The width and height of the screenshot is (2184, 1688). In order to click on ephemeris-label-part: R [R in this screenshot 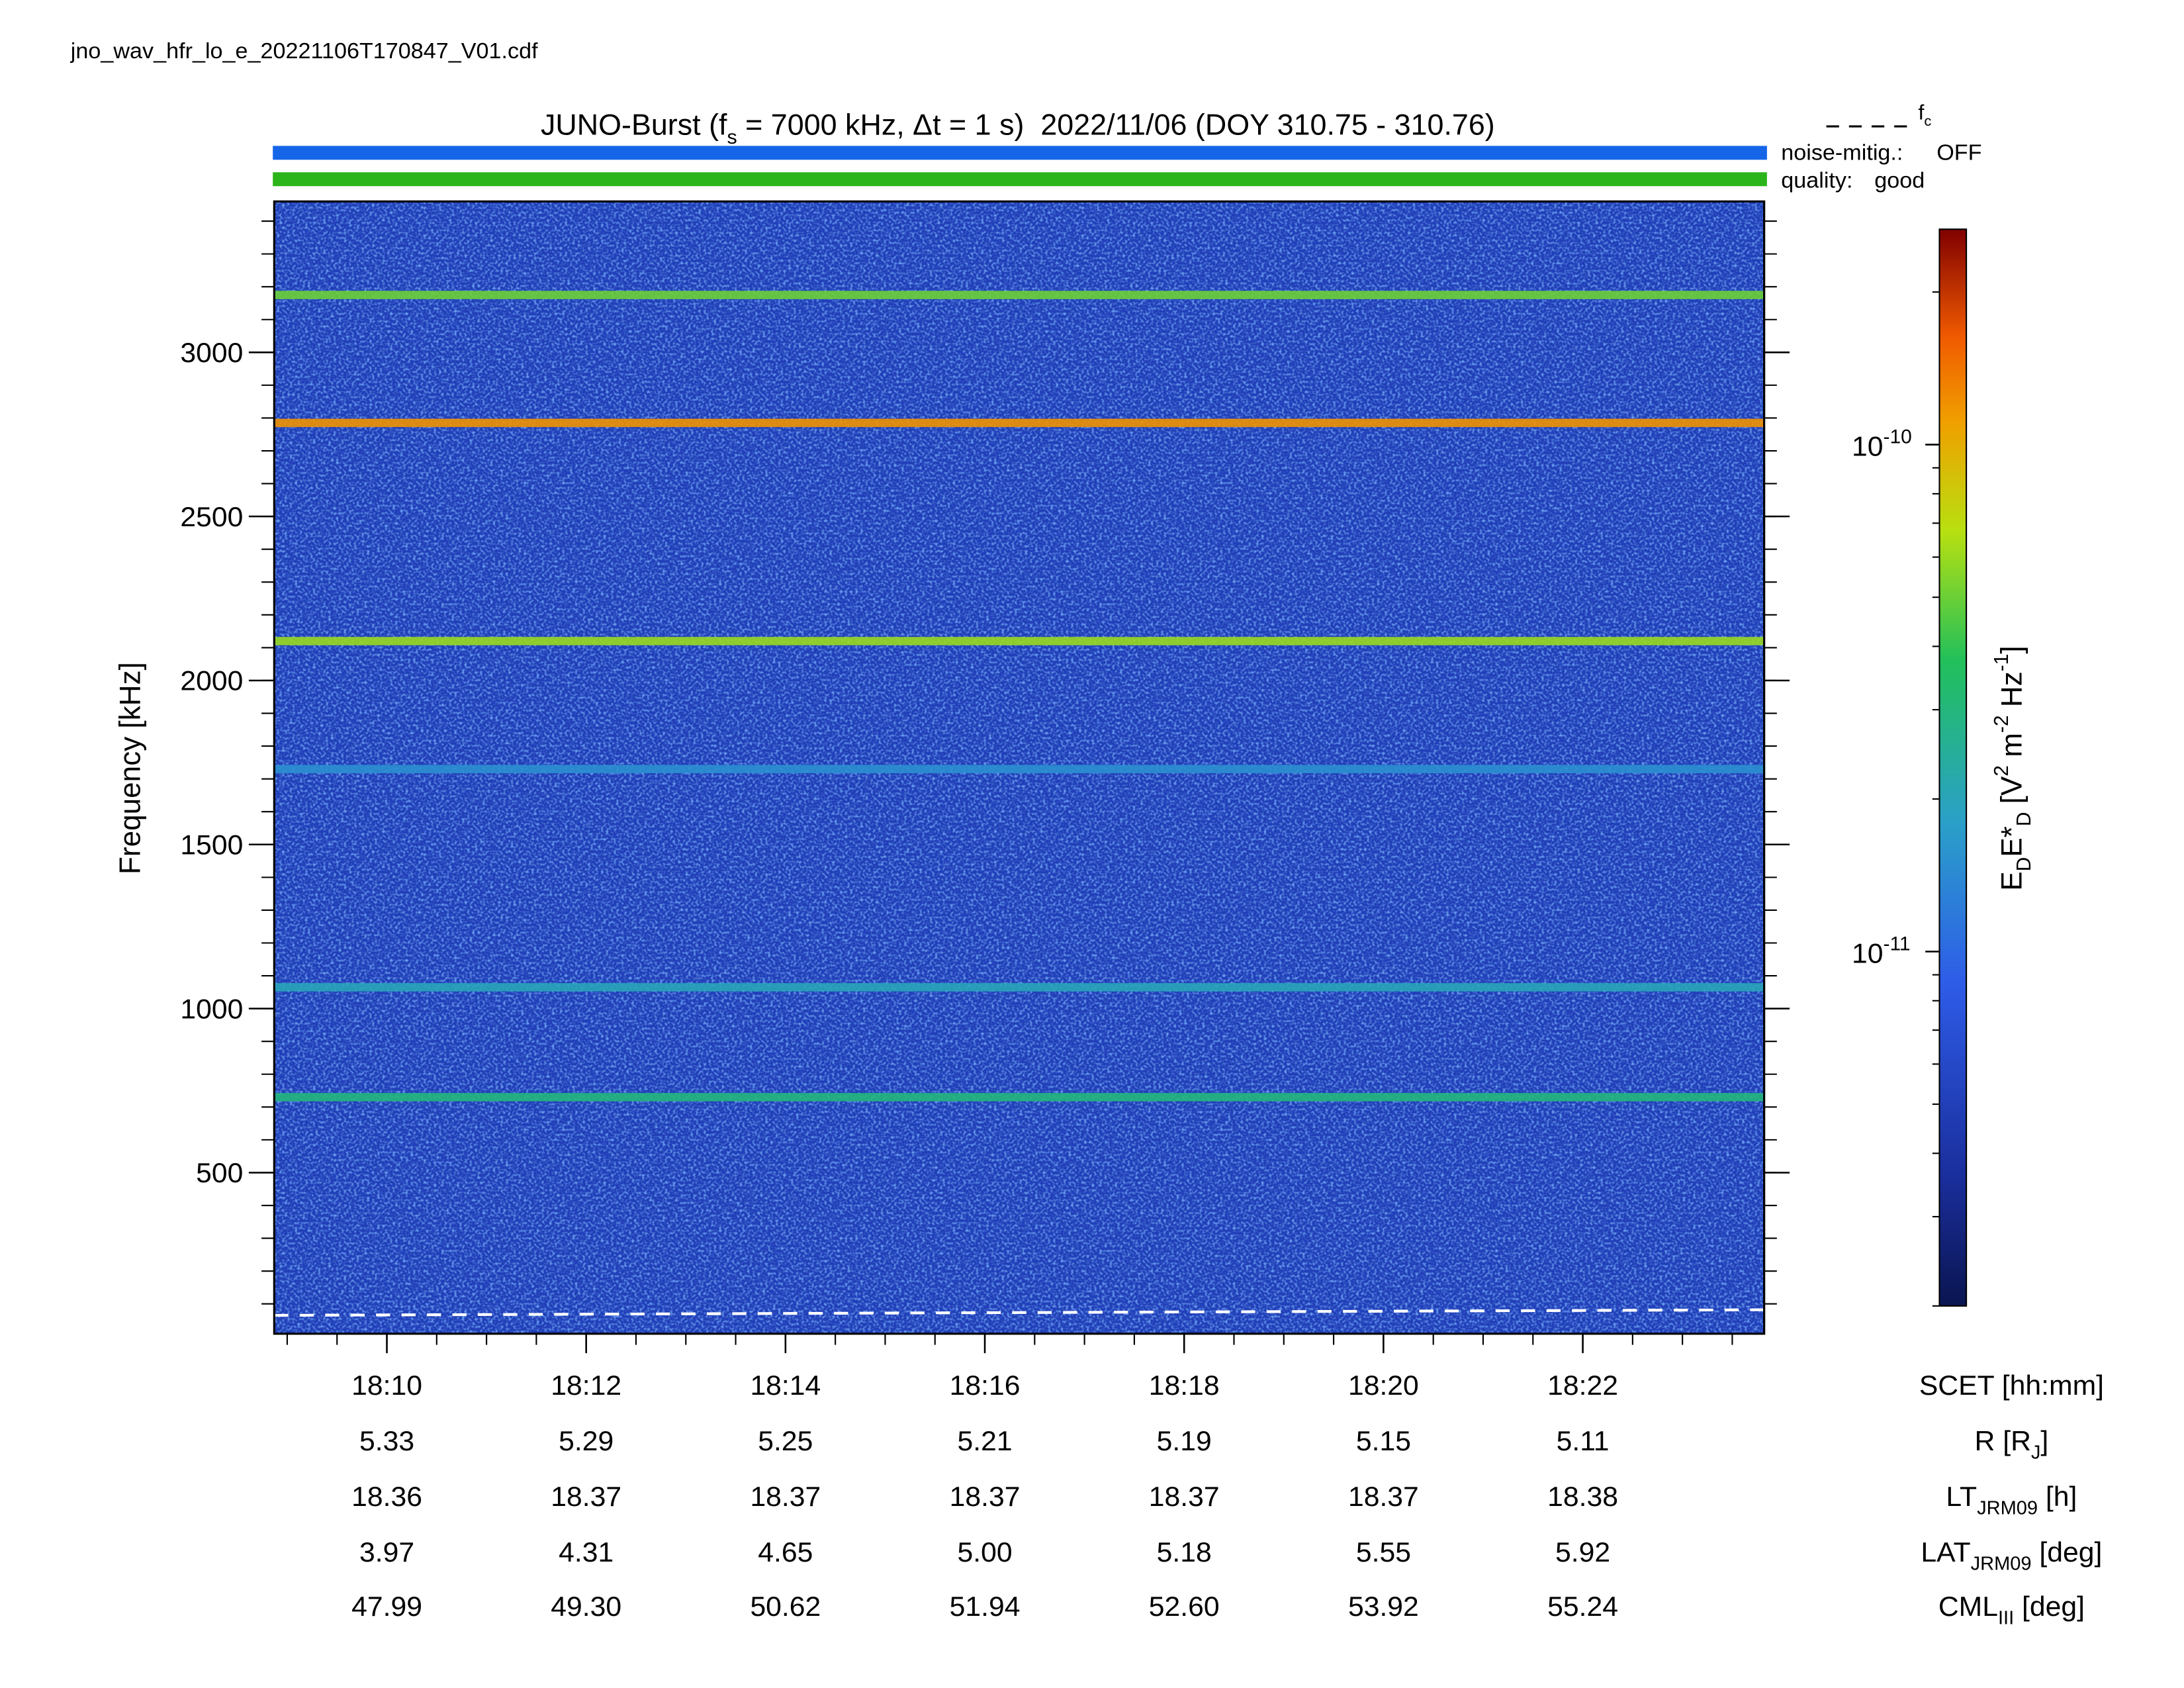, I will do `click(2003, 1440)`.